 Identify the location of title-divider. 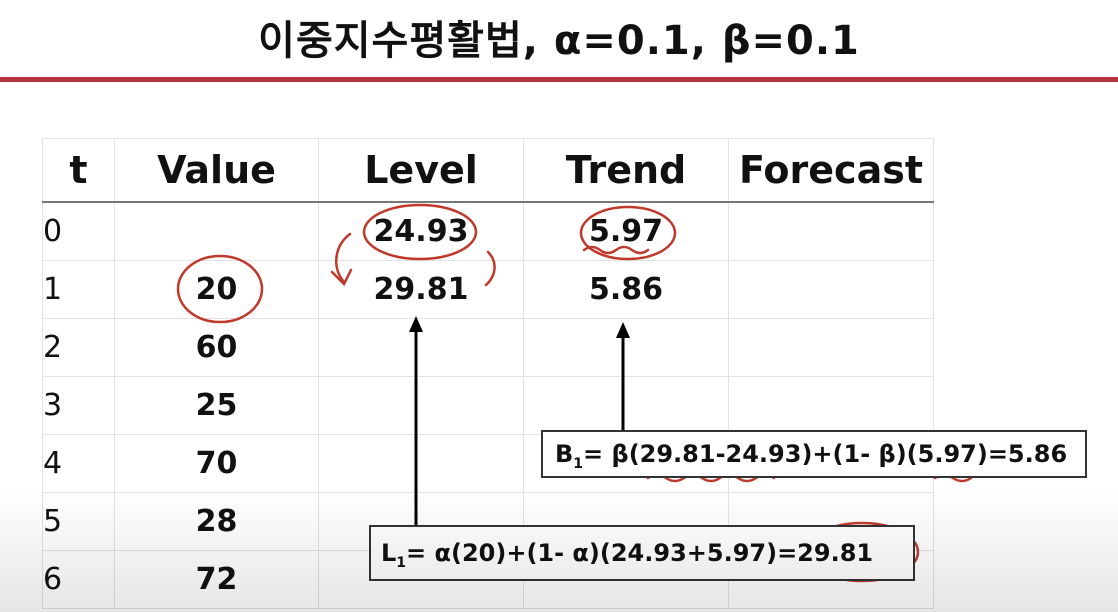
(559, 79).